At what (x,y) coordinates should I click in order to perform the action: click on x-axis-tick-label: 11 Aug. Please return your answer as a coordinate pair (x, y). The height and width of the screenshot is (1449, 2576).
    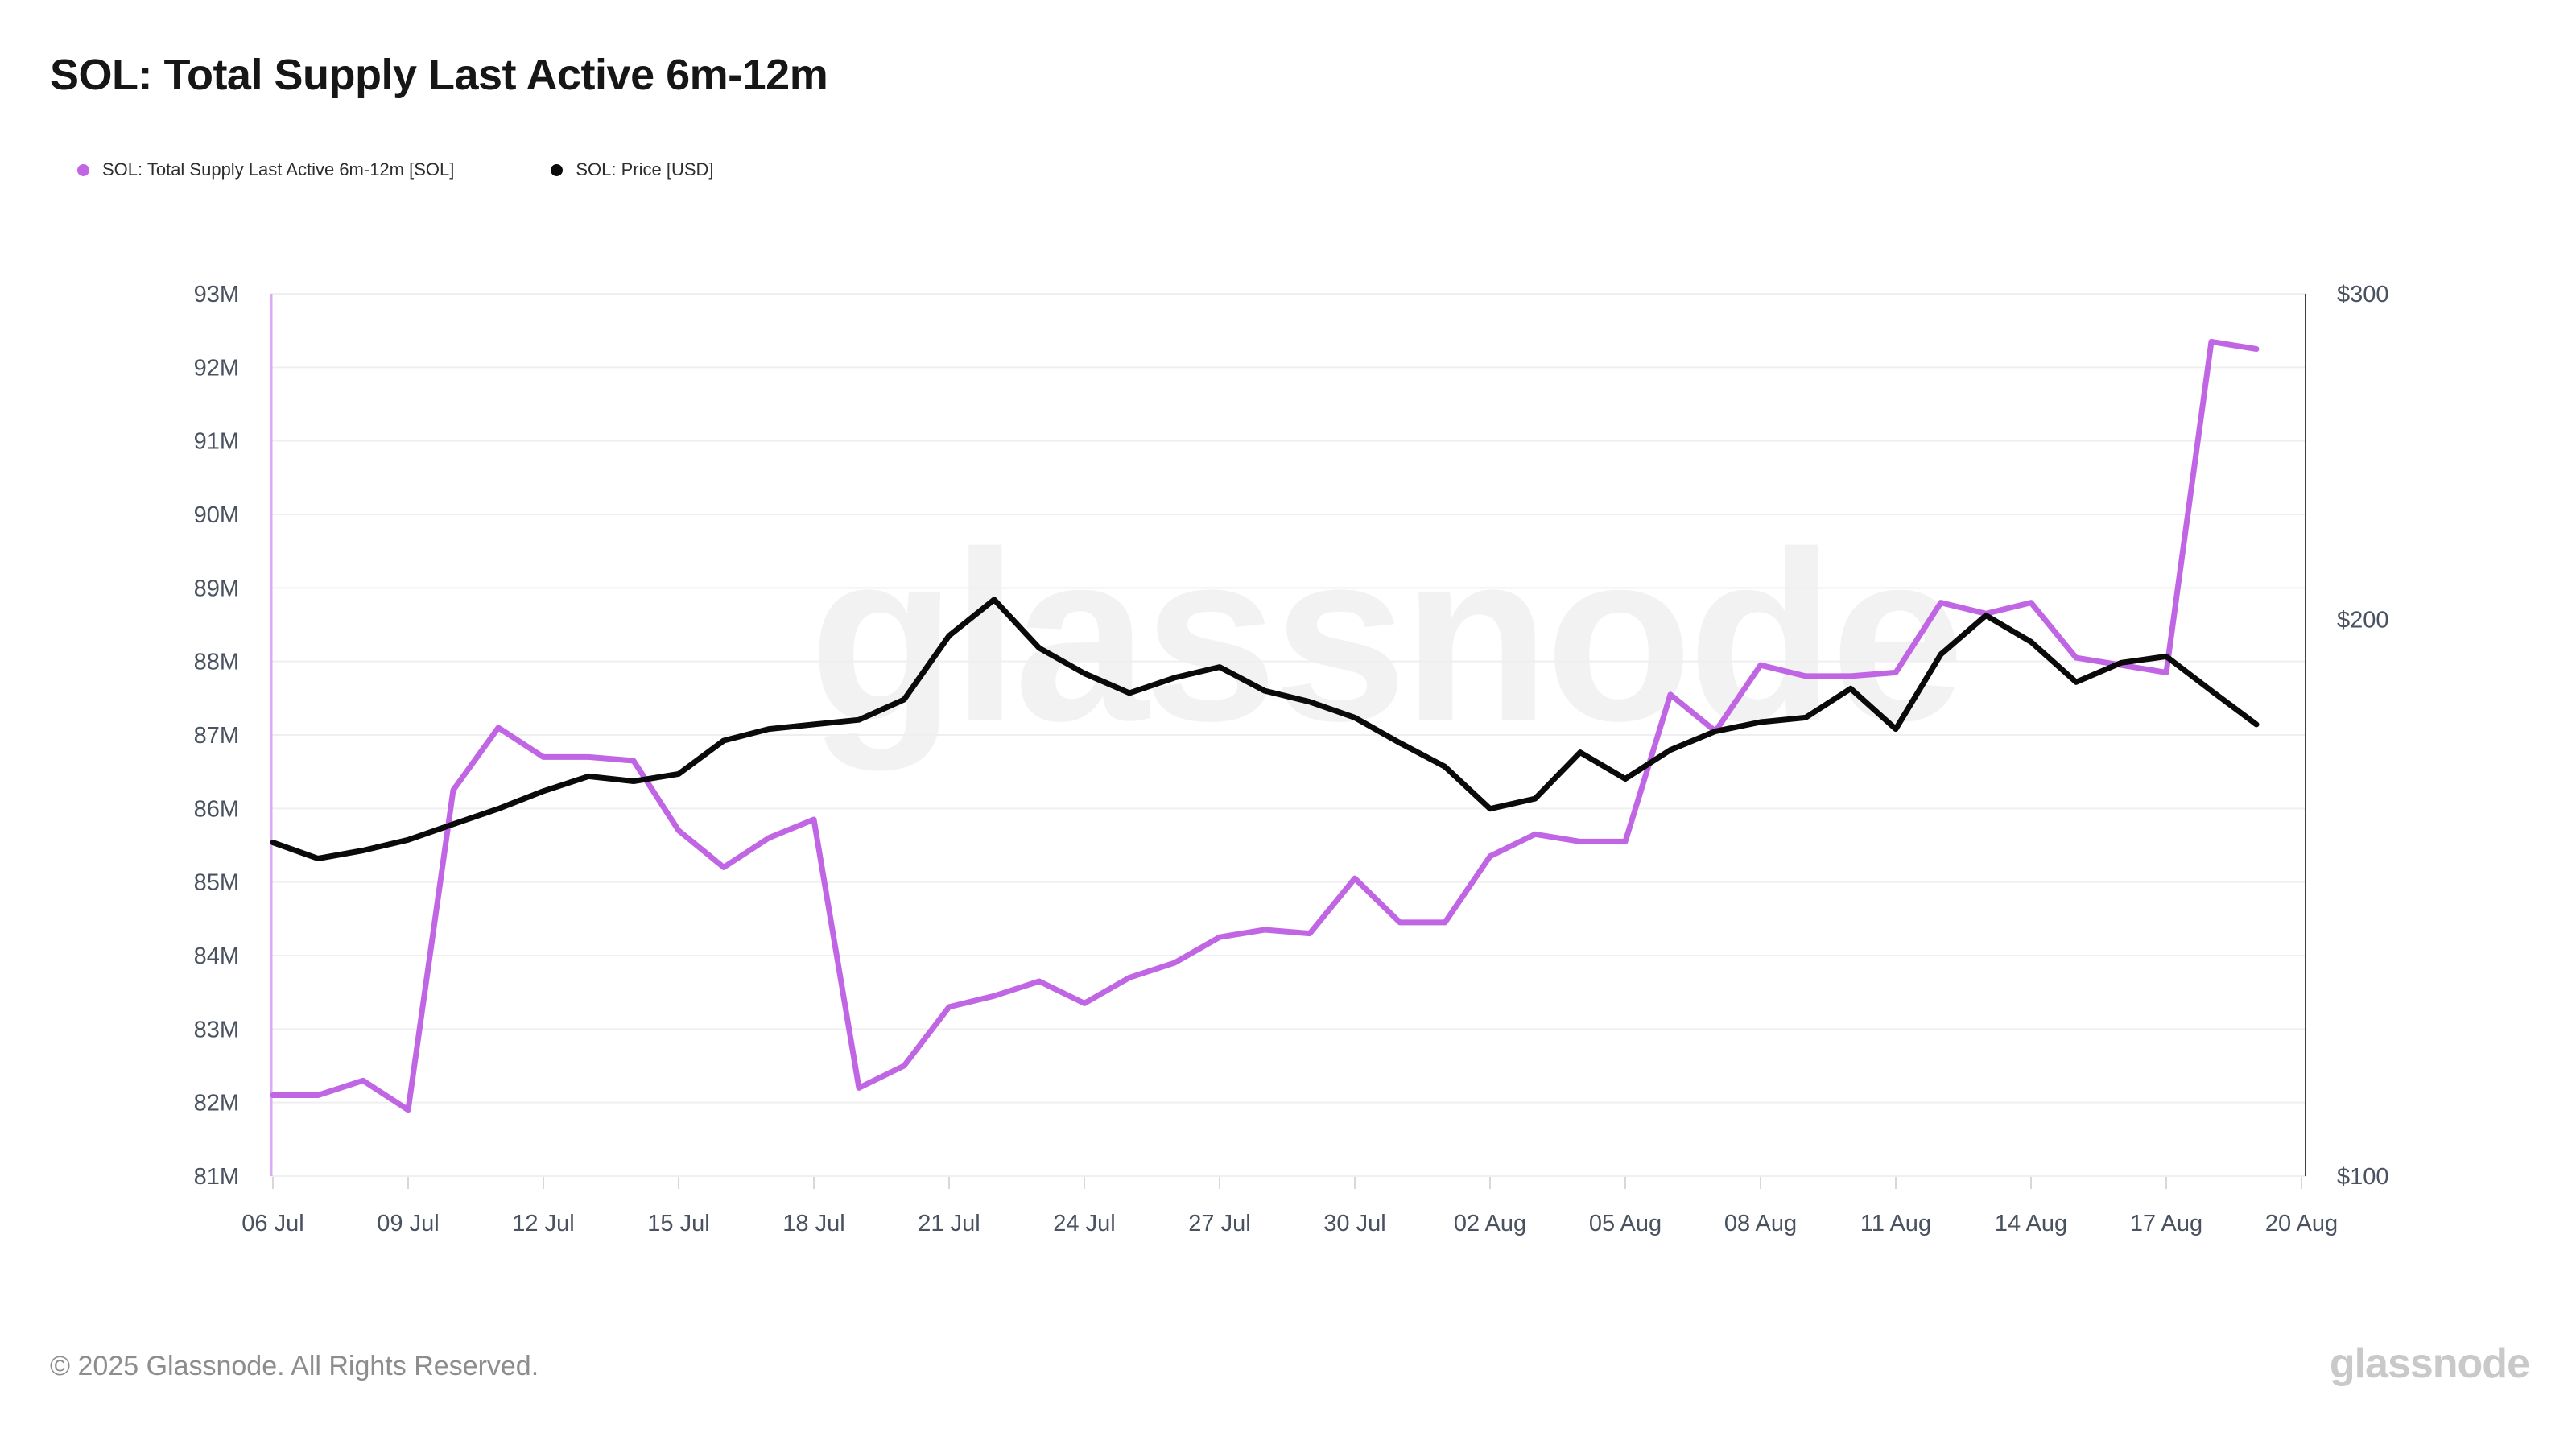
    Looking at the image, I should click on (1895, 1223).